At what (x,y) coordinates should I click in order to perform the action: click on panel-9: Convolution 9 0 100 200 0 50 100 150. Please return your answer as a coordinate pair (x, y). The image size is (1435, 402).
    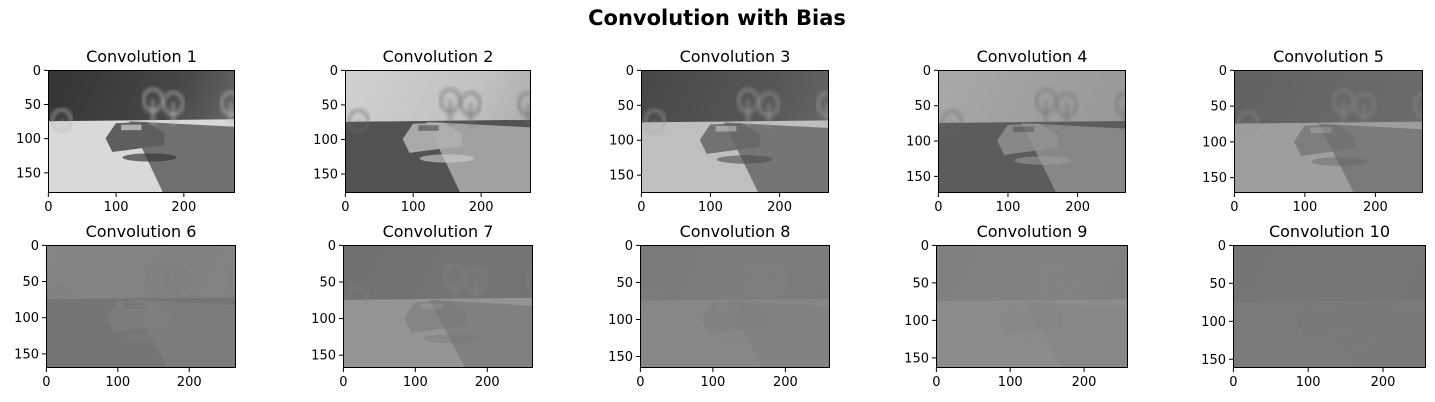
    Looking at the image, I should click on (1016, 306).